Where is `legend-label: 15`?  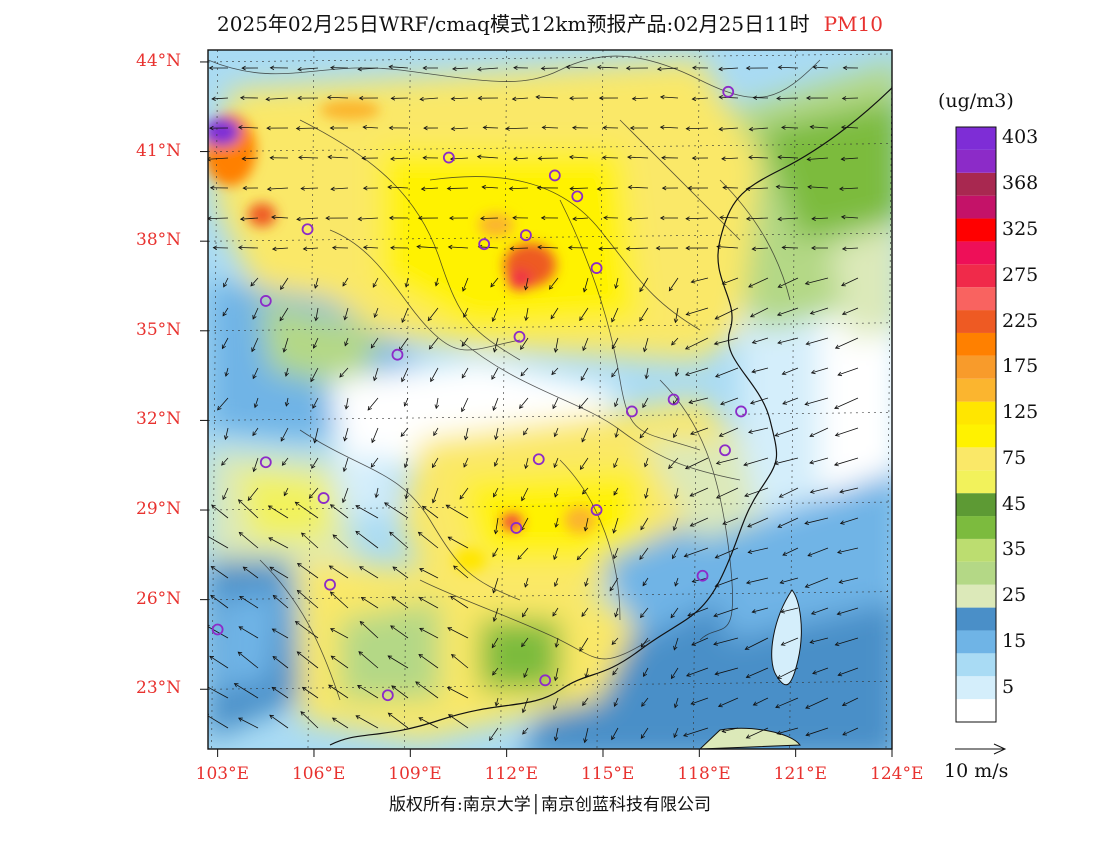 legend-label: 15 is located at coordinates (1014, 640).